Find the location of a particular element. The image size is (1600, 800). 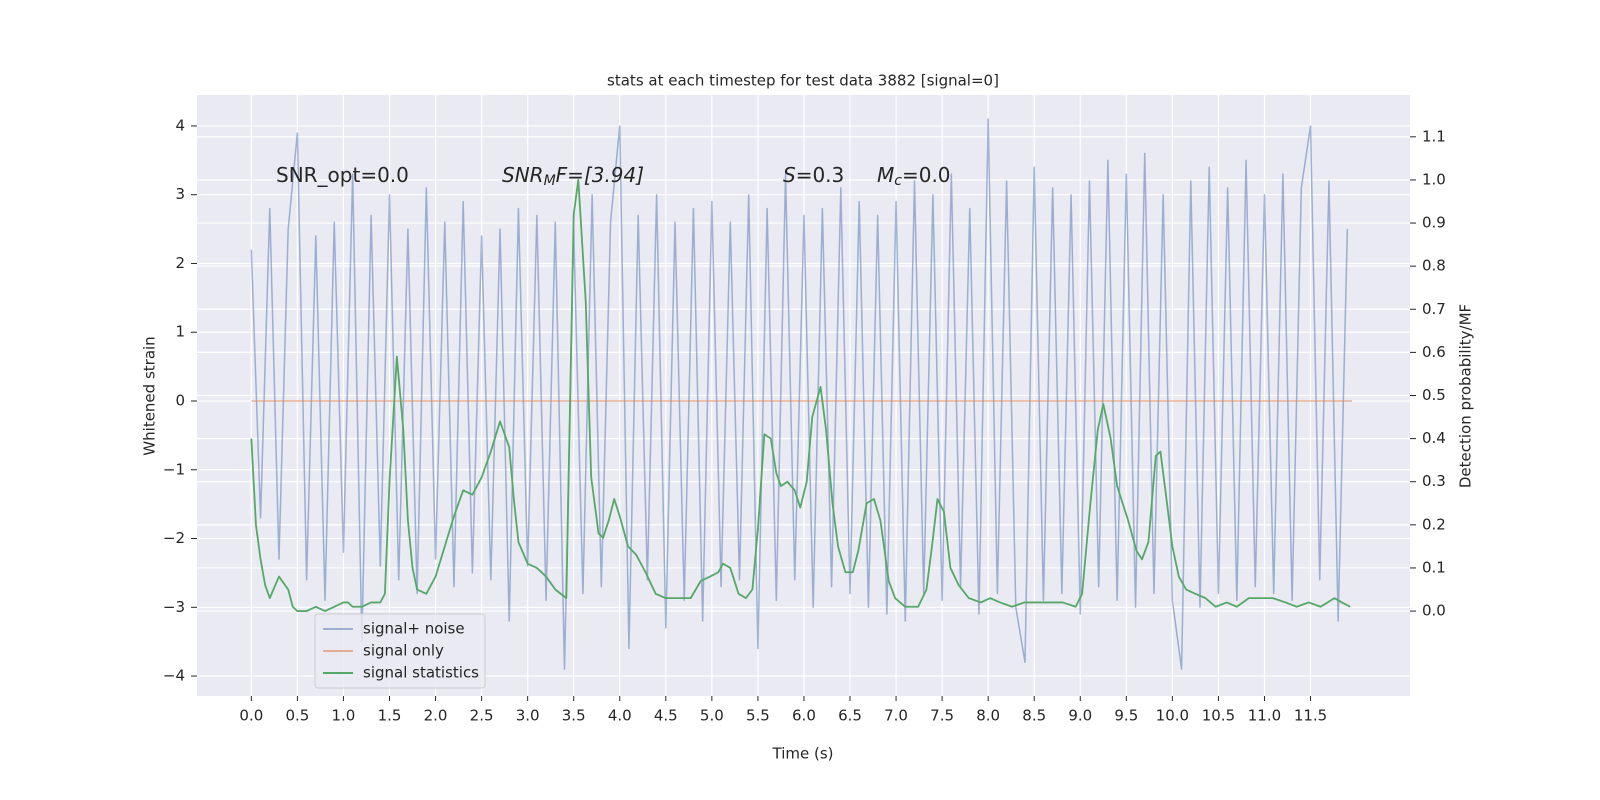

x-tick-label: 6.0 is located at coordinates (804, 716).